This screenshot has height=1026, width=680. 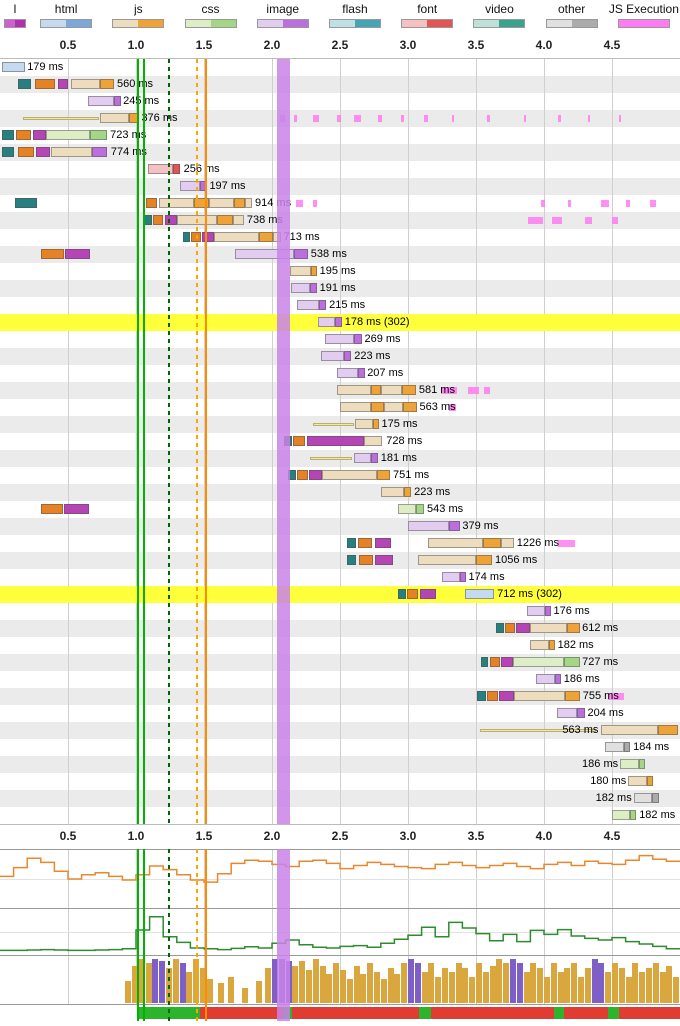 What do you see at coordinates (340, 713) in the screenshot?
I see `request-row: 204 ms` at bounding box center [340, 713].